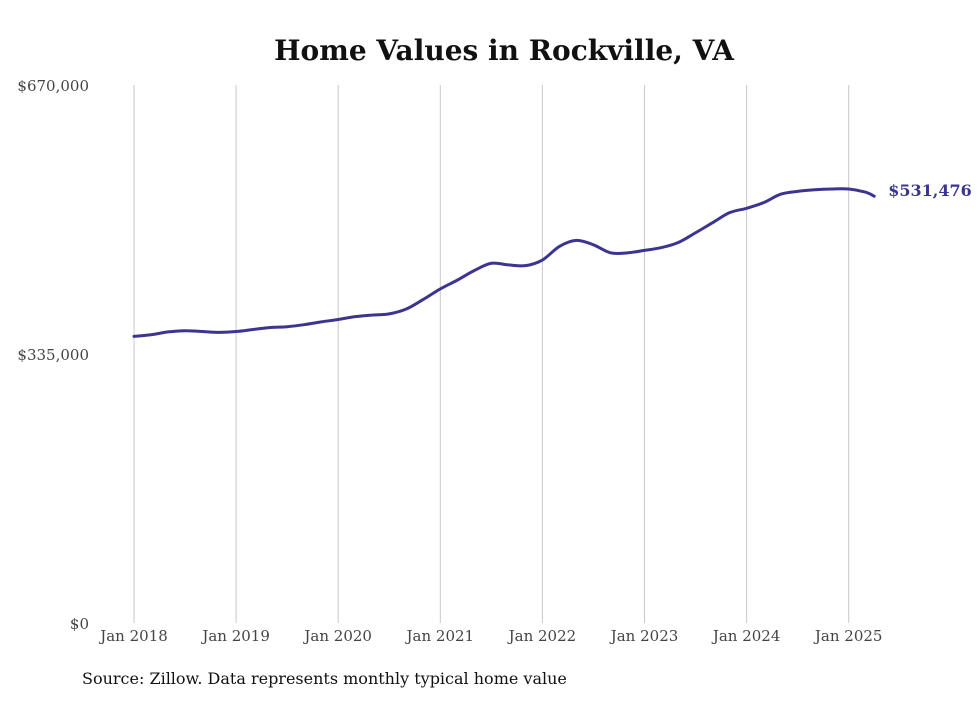 The height and width of the screenshot is (704, 980). What do you see at coordinates (133, 636) in the screenshot?
I see `x-tick-label: Jan 2018` at bounding box center [133, 636].